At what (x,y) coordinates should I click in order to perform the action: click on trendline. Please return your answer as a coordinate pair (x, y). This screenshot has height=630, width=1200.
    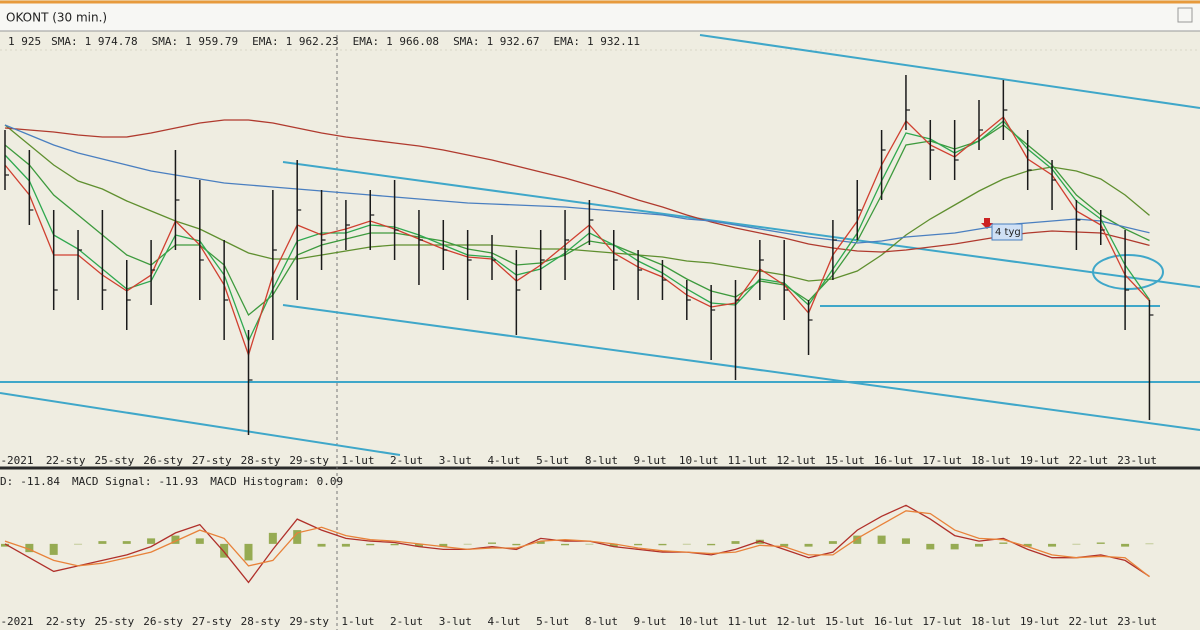
    Looking at the image, I should click on (200, 424).